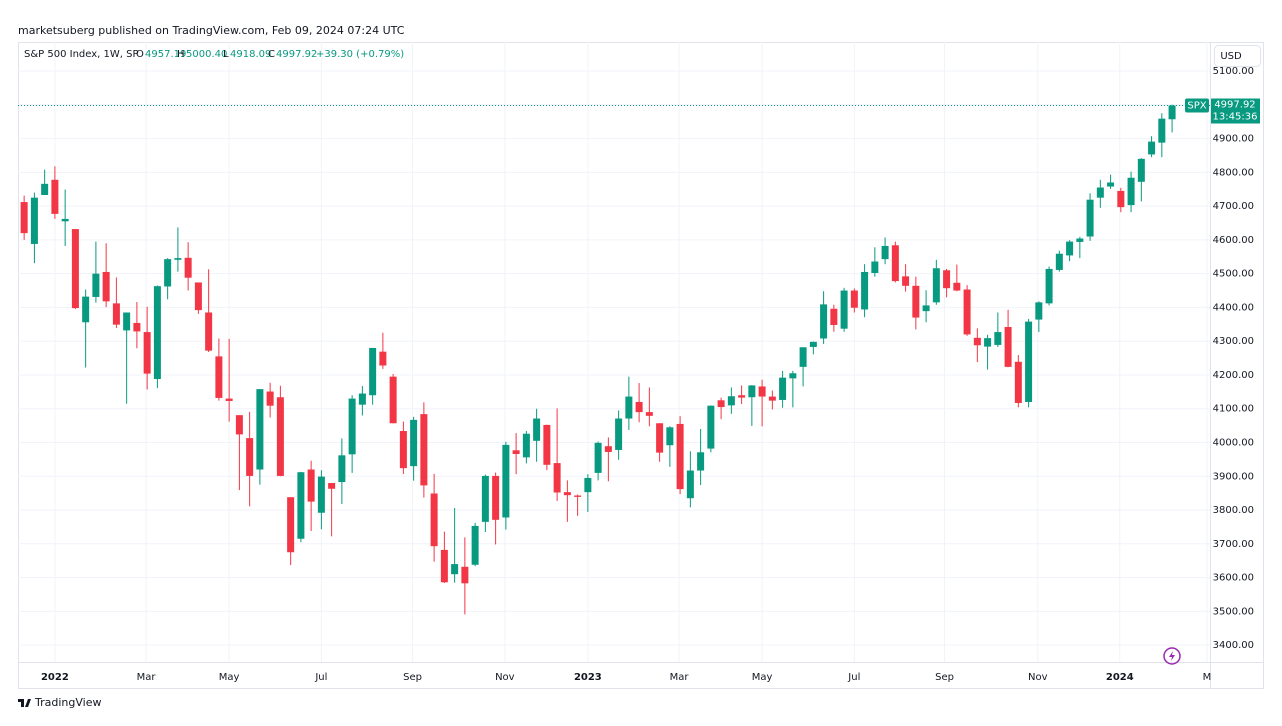 The image size is (1282, 726). What do you see at coordinates (81, 54) in the screenshot?
I see `symbol: S&P 500 Index, 1W, SP` at bounding box center [81, 54].